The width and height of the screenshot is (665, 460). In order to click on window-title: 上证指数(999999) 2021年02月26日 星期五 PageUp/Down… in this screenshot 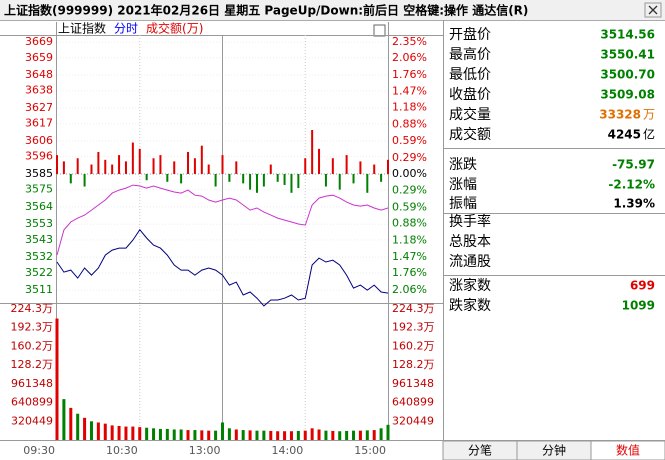, I will do `click(266, 10)`.